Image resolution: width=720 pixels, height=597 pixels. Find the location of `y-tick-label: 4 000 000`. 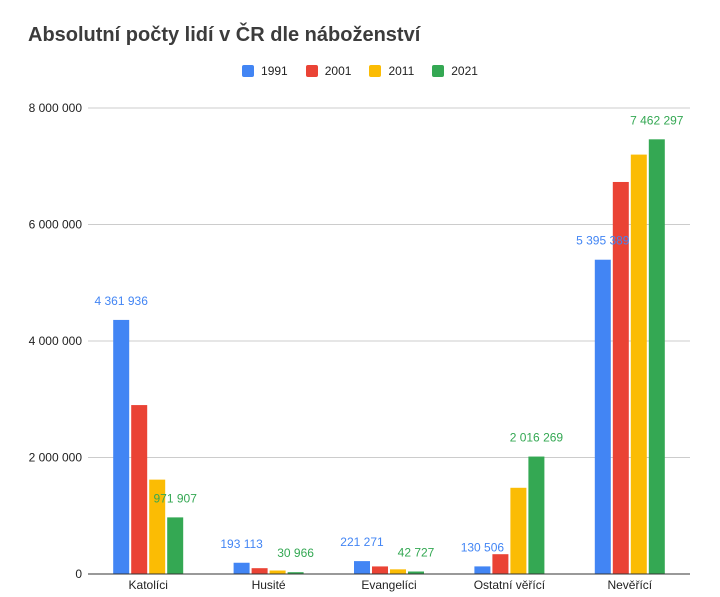

y-tick-label: 4 000 000 is located at coordinates (56, 341).